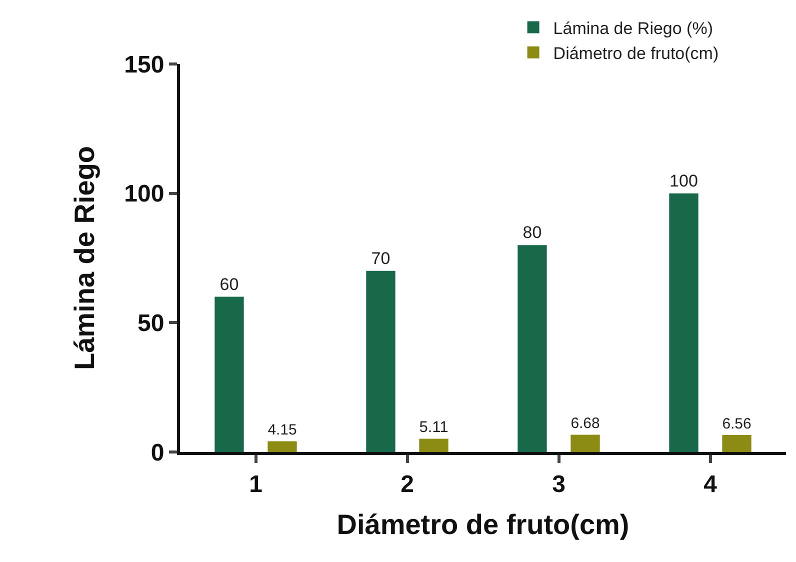  I want to click on x-axis-title: Diámetro de fruto(cm), so click(483, 524).